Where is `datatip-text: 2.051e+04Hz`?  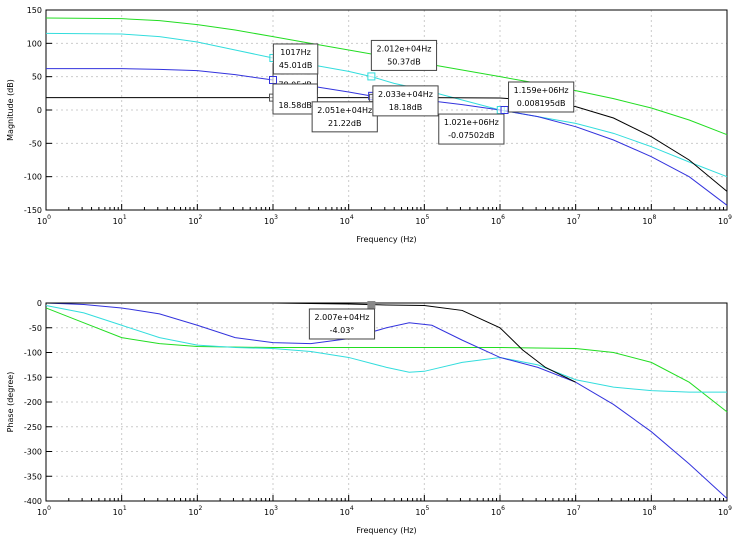
datatip-text: 2.051e+04Hz is located at coordinates (344, 110).